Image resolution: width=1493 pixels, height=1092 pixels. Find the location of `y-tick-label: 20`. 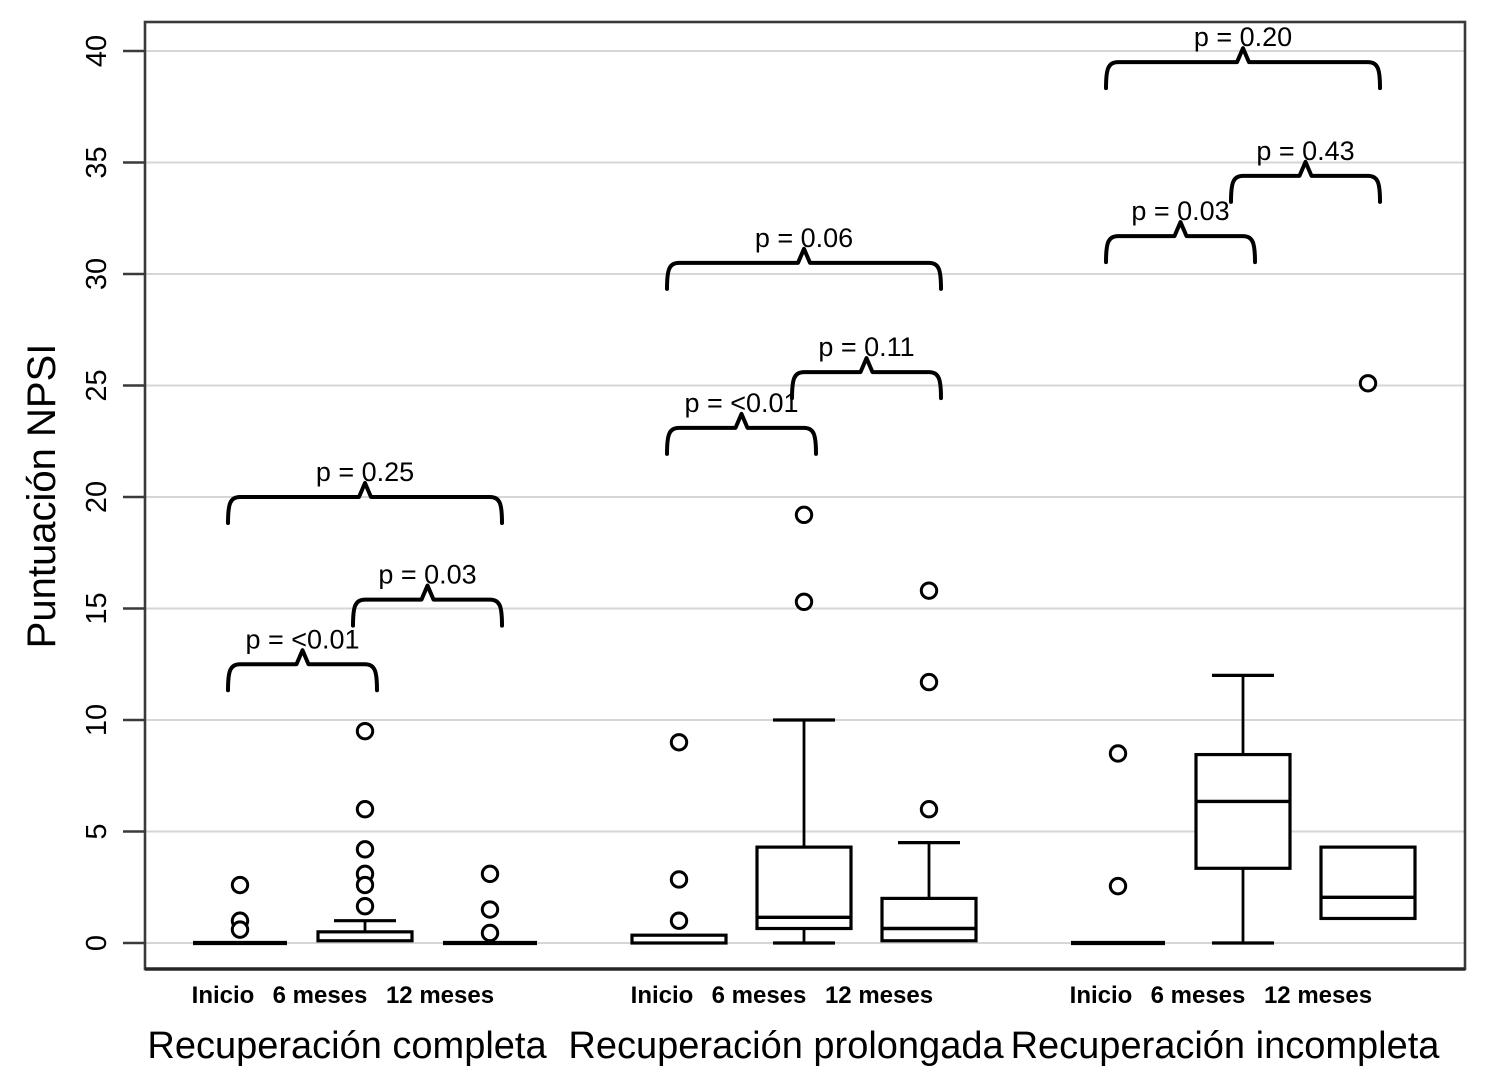

y-tick-label: 20 is located at coordinates (97, 497).